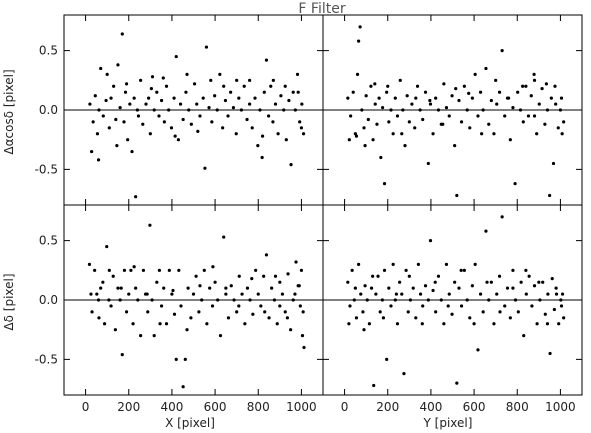 The height and width of the screenshot is (433, 591). What do you see at coordinates (48, 241) in the screenshot?
I see `y-tick-label: 0.5` at bounding box center [48, 241].